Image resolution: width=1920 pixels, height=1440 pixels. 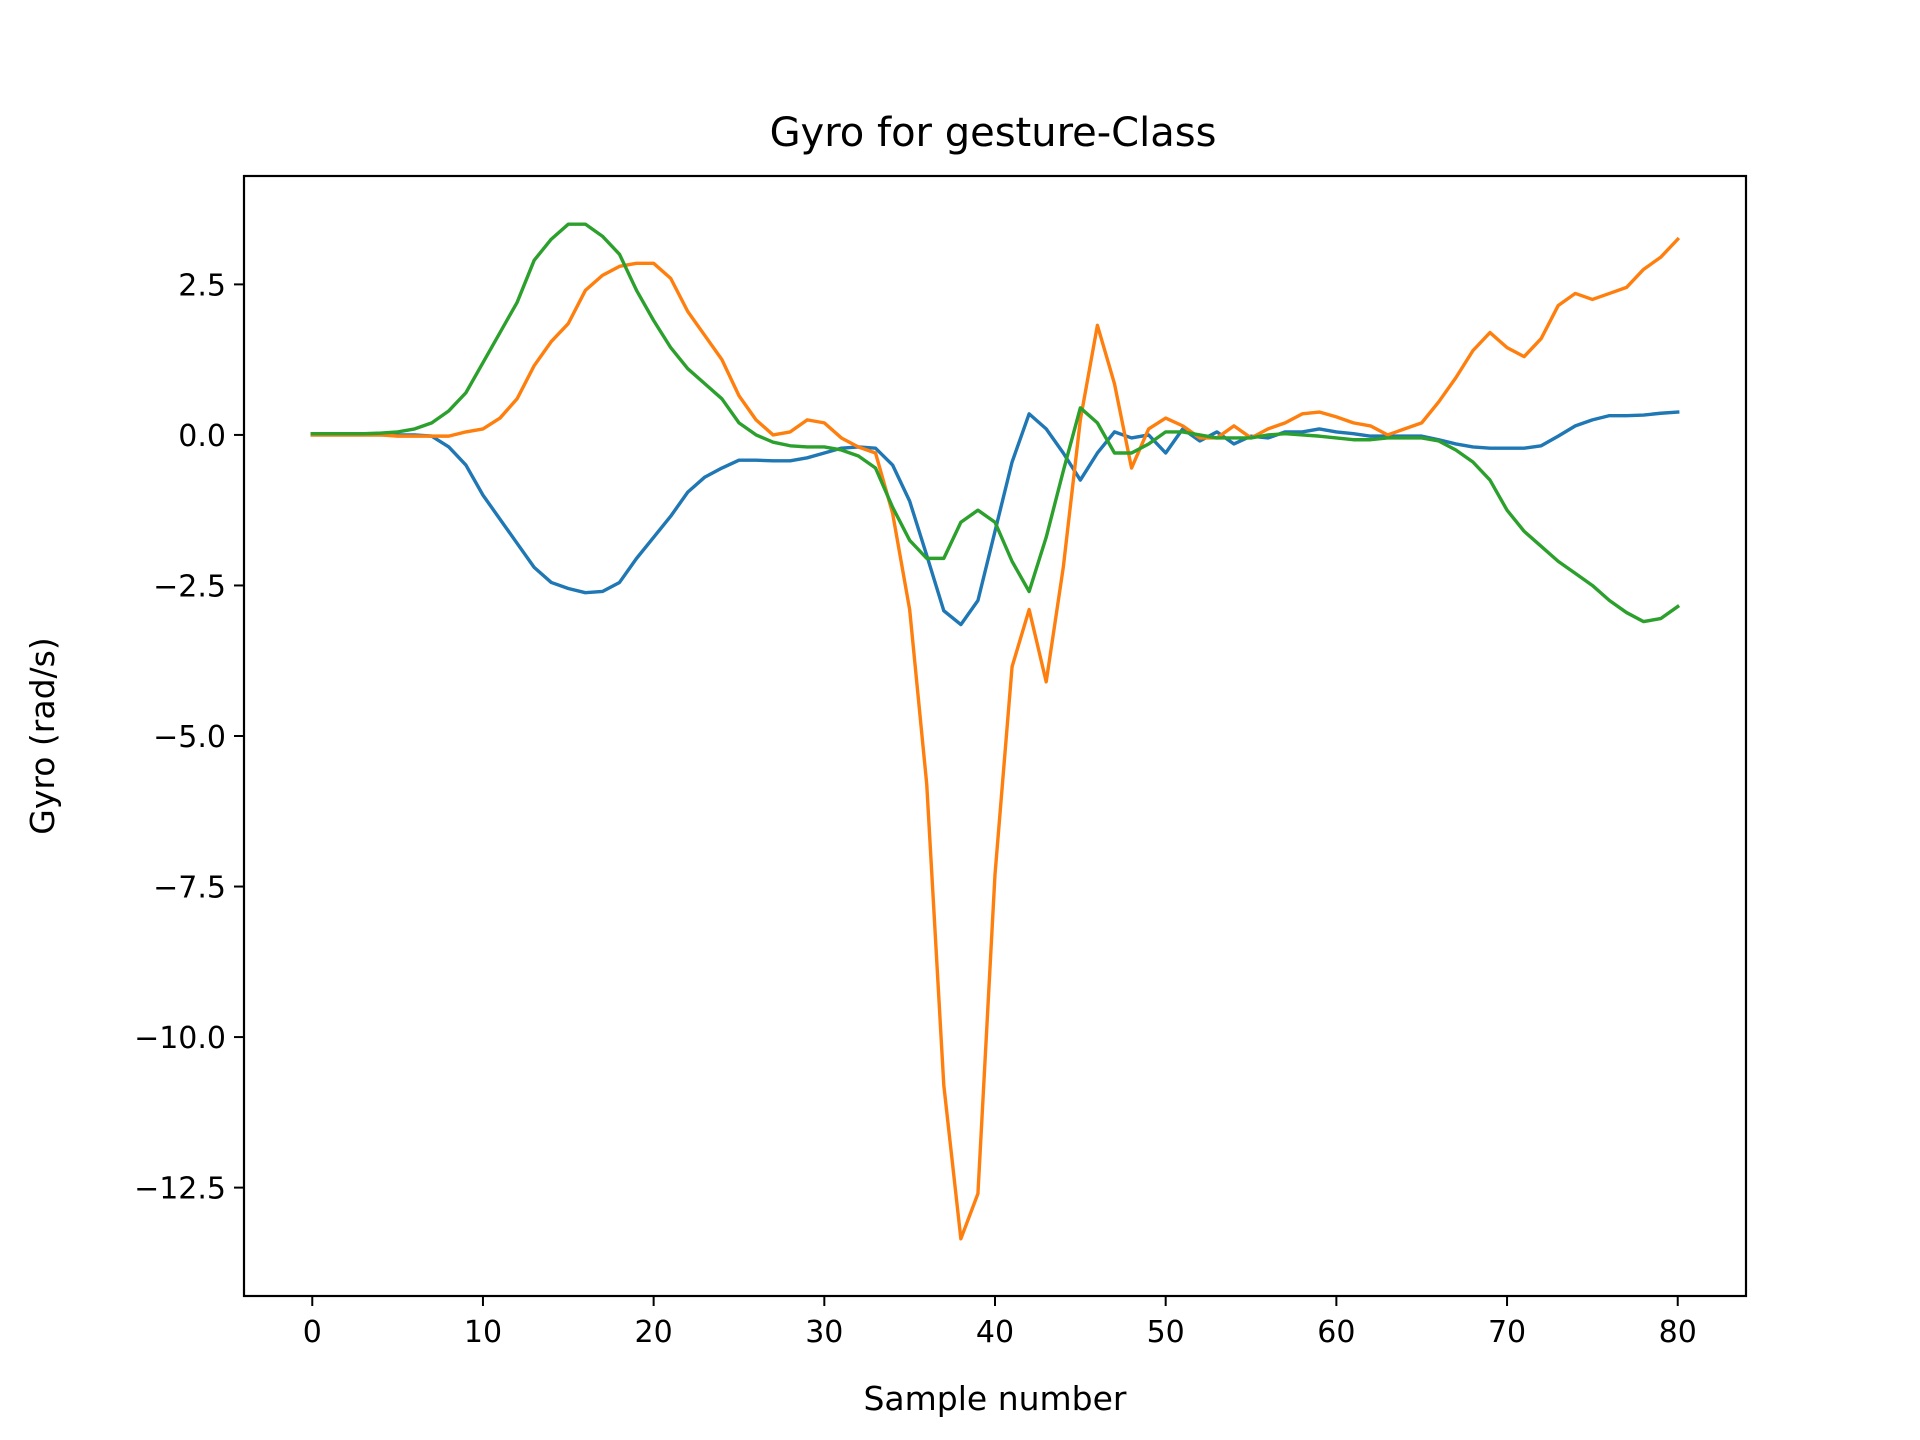 What do you see at coordinates (824, 1332) in the screenshot?
I see `x-tick-label: 30` at bounding box center [824, 1332].